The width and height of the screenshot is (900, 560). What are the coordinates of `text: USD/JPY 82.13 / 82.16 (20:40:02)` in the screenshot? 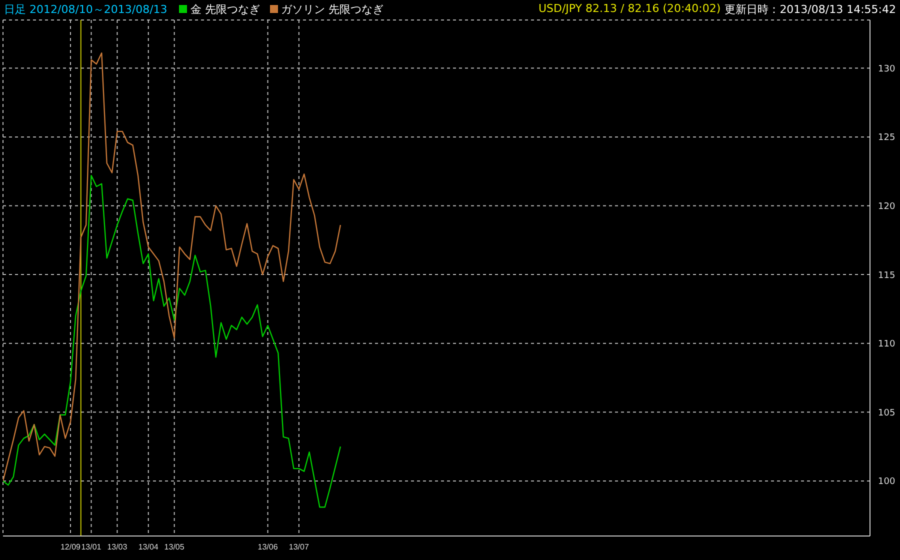 It's located at (629, 9).